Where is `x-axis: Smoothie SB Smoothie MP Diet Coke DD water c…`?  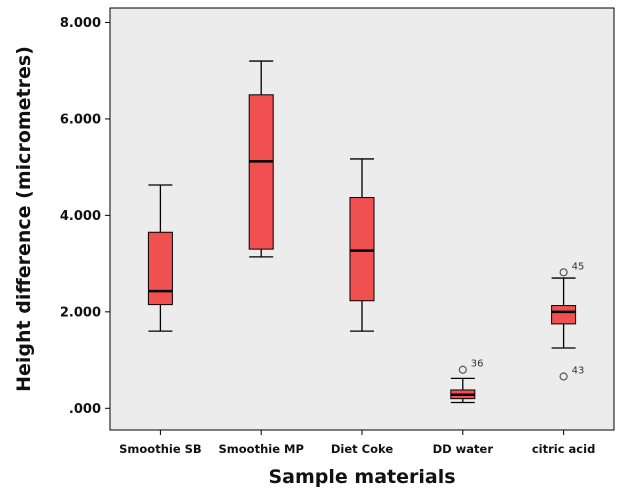
x-axis: Smoothie SB Smoothie MP Diet Coke DD water c… is located at coordinates (357, 443).